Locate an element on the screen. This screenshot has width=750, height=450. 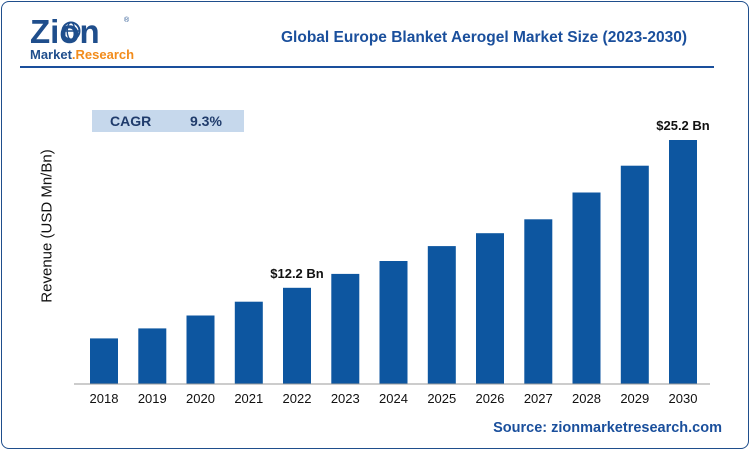
bar-2027 is located at coordinates (538, 301).